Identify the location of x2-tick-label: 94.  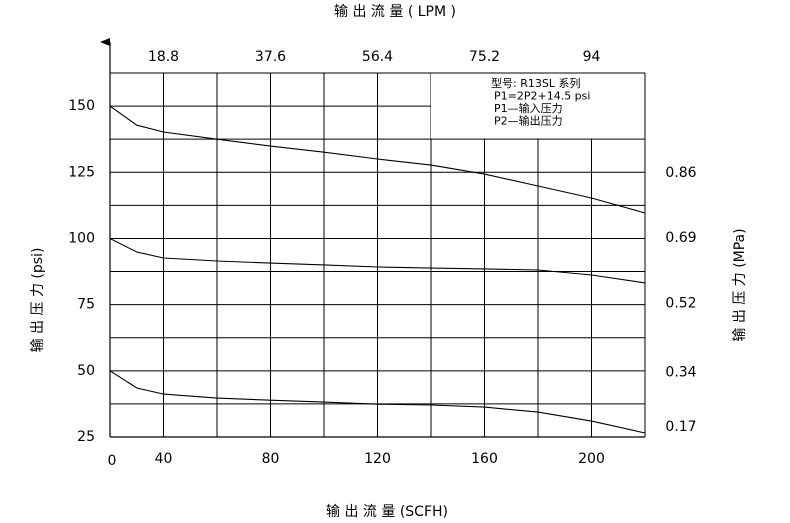
(592, 57).